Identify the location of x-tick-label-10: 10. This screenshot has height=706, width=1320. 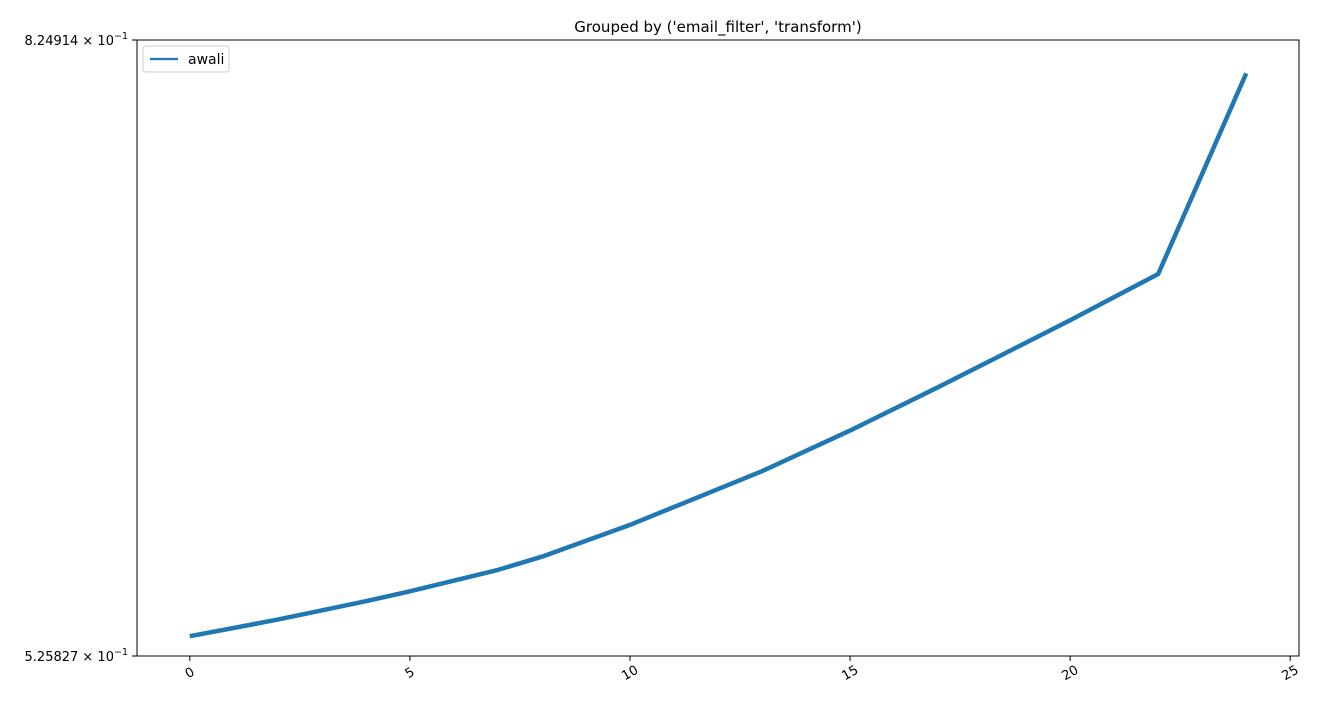
(630, 673).